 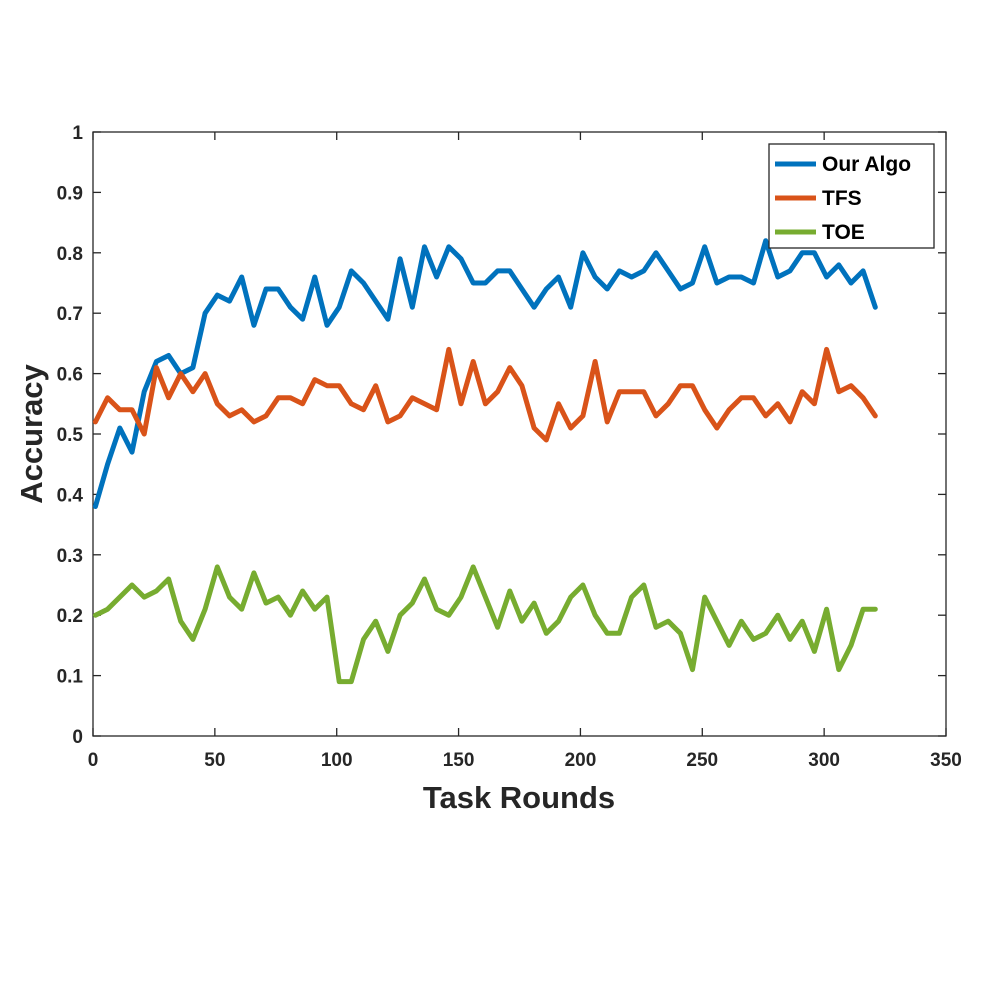 I want to click on y-tick-label: 0, so click(x=77, y=737).